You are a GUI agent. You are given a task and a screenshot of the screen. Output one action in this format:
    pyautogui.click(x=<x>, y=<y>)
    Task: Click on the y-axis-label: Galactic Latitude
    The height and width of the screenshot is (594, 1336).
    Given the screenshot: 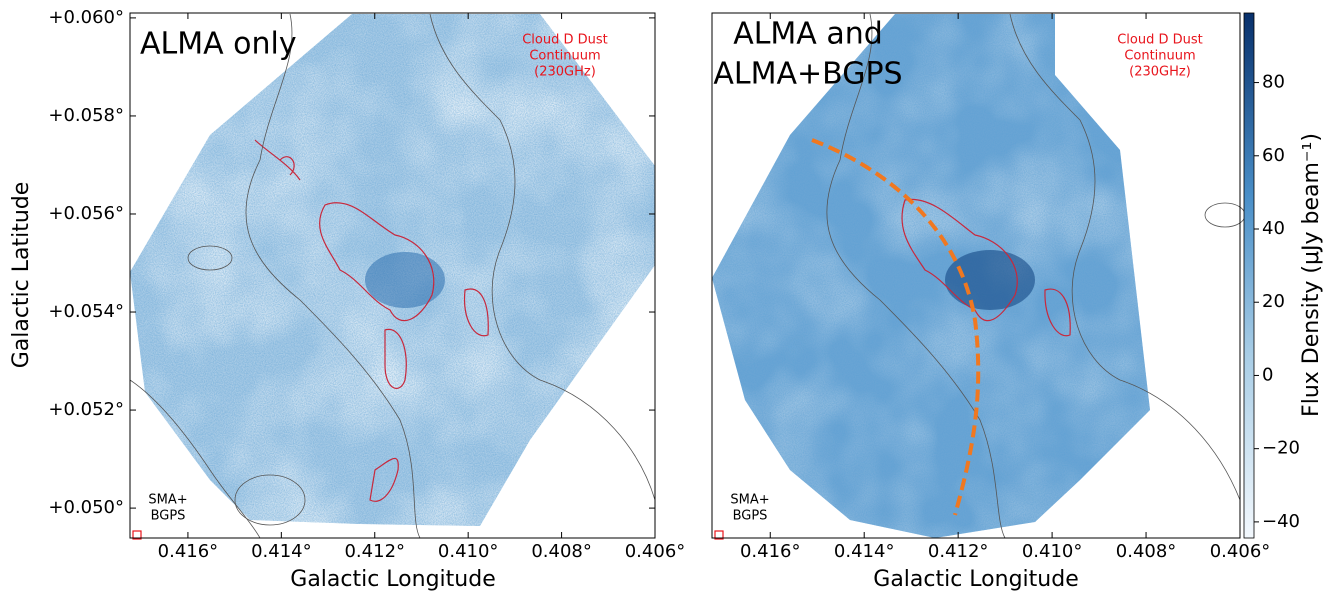 What is the action you would take?
    pyautogui.click(x=21, y=275)
    